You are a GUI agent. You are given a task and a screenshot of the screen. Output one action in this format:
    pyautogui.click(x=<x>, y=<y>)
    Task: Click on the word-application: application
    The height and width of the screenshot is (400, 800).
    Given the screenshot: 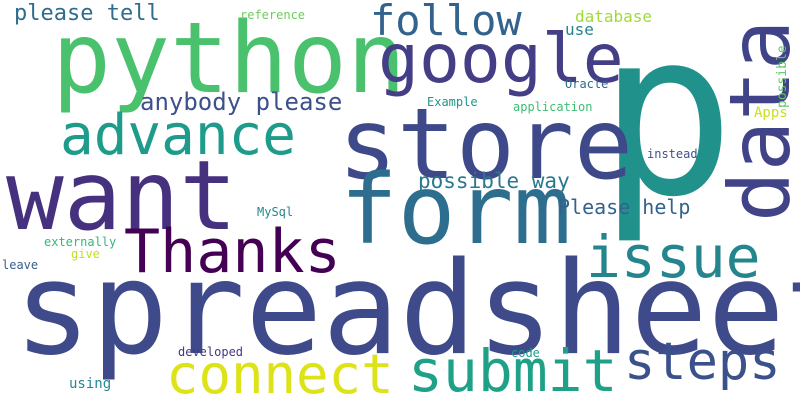 What is the action you would take?
    pyautogui.click(x=553, y=107)
    